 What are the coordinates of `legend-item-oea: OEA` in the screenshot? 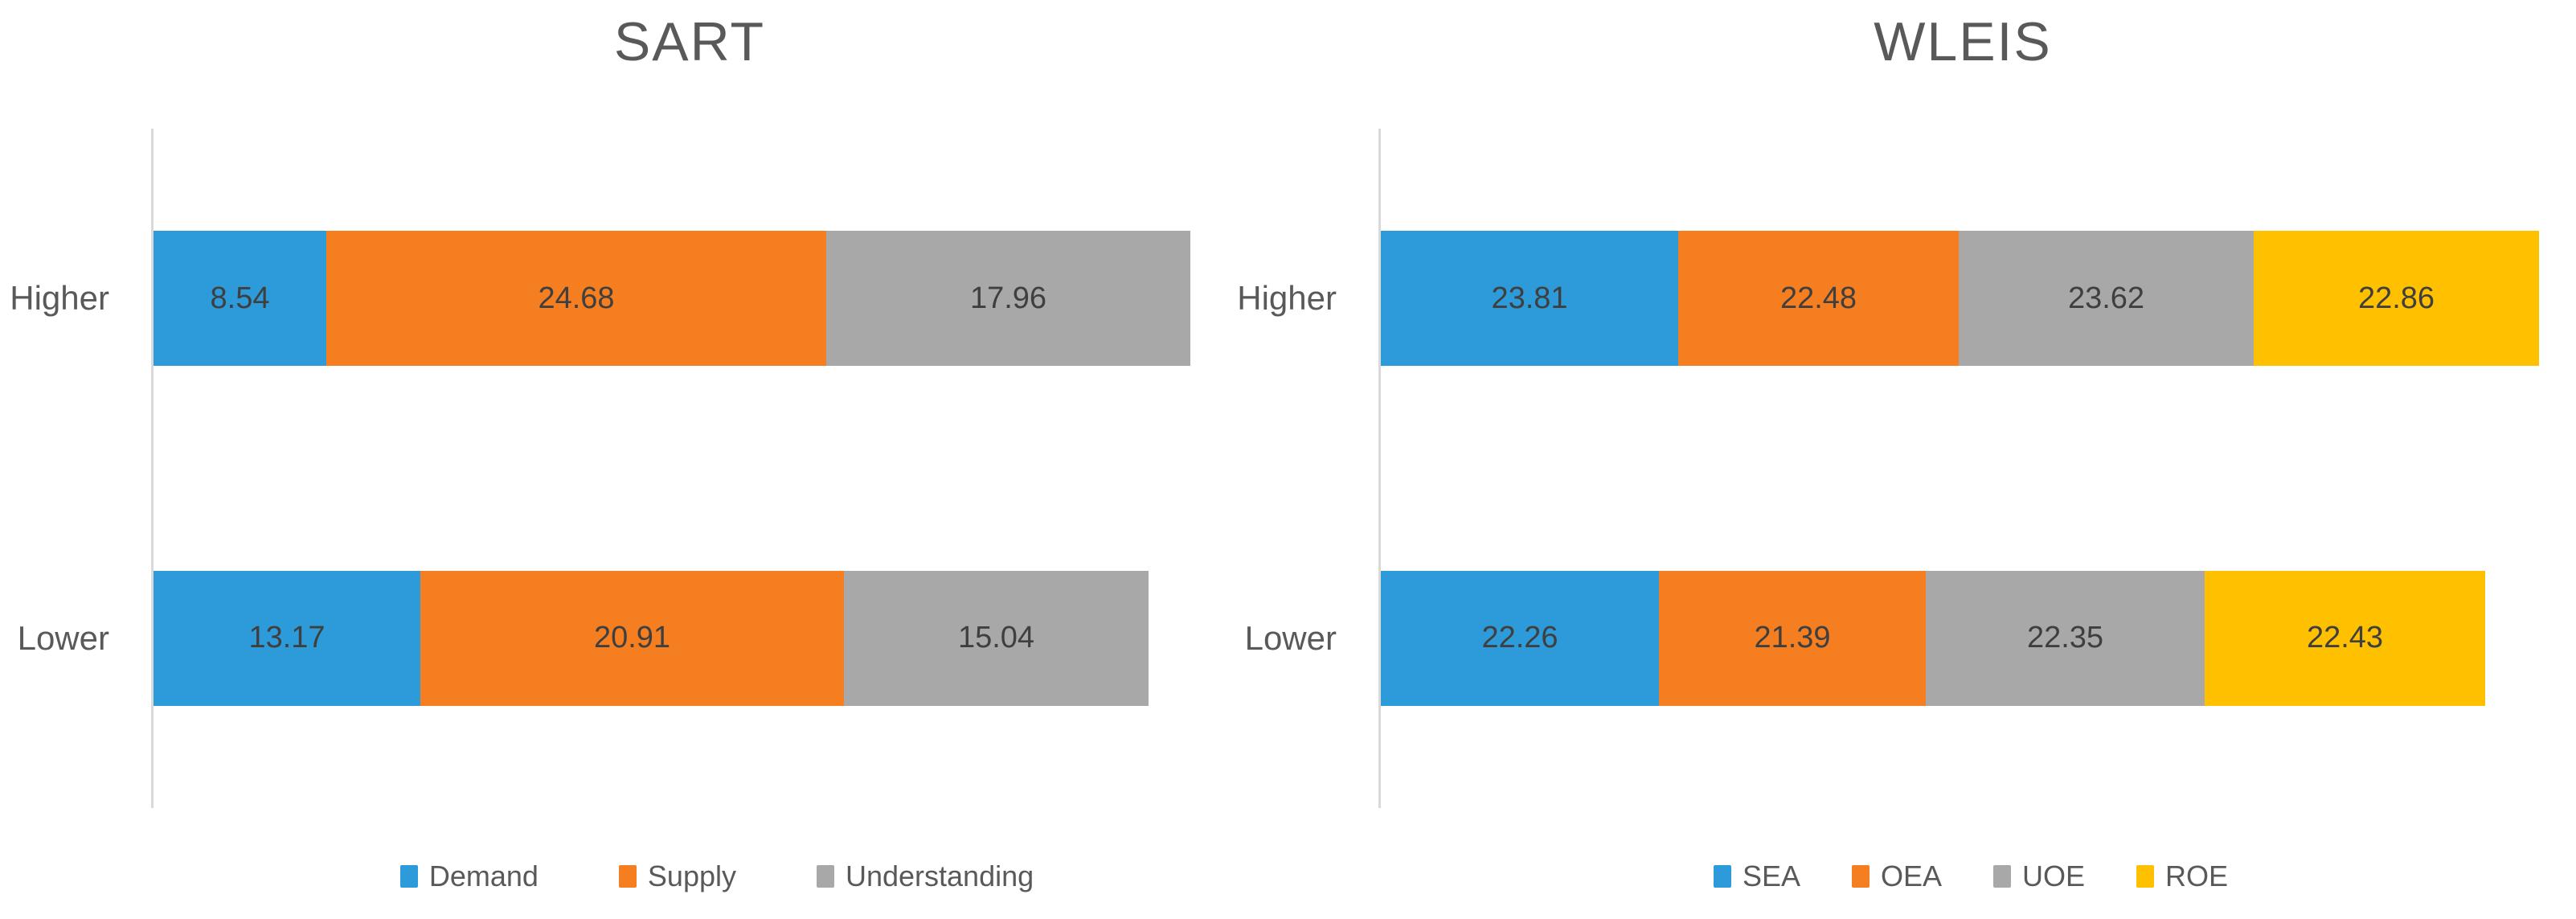 It's located at (1897, 876).